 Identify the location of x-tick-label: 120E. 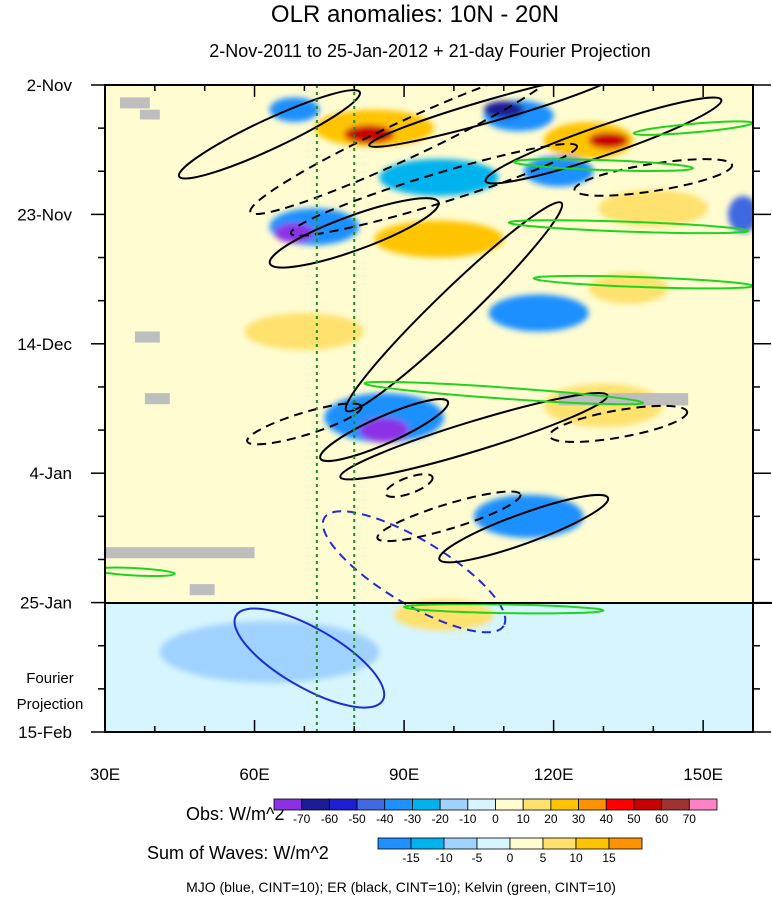
(554, 774).